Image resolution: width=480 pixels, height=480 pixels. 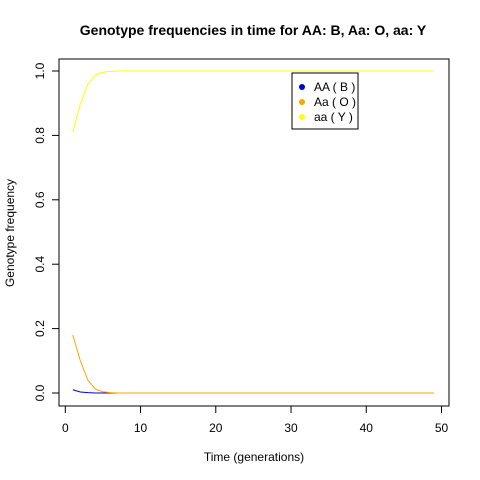 I want to click on y-tick-label: 0.0, so click(x=40, y=392).